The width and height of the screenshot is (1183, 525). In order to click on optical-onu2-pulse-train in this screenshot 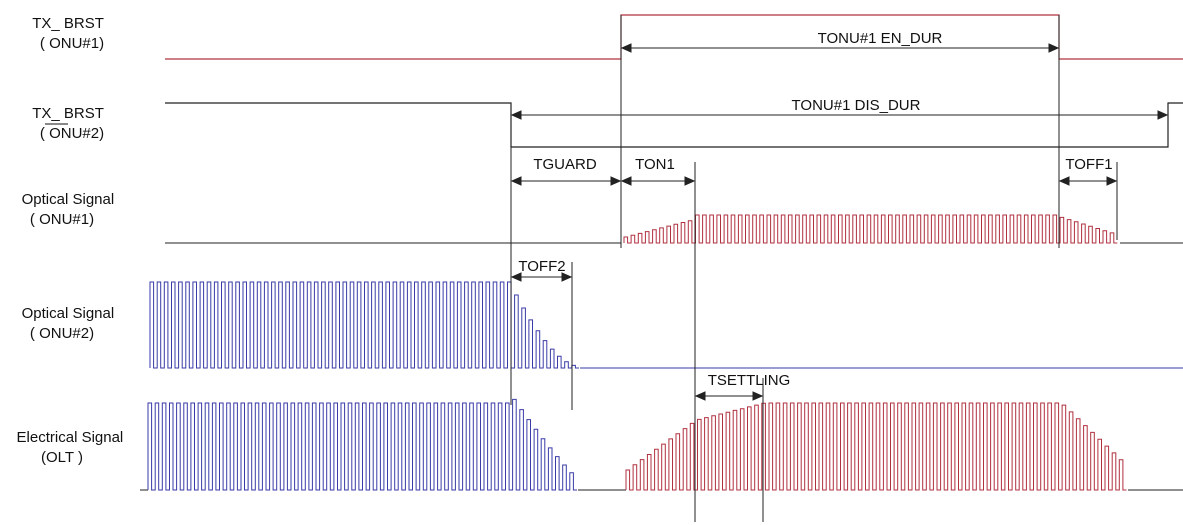, I will do `click(364, 325)`.